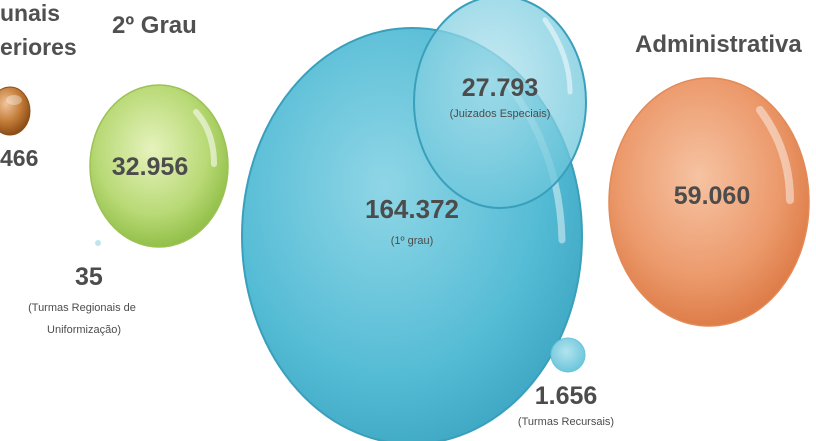  What do you see at coordinates (38, 47) in the screenshot?
I see `category-label-tribunais-2: eriores` at bounding box center [38, 47].